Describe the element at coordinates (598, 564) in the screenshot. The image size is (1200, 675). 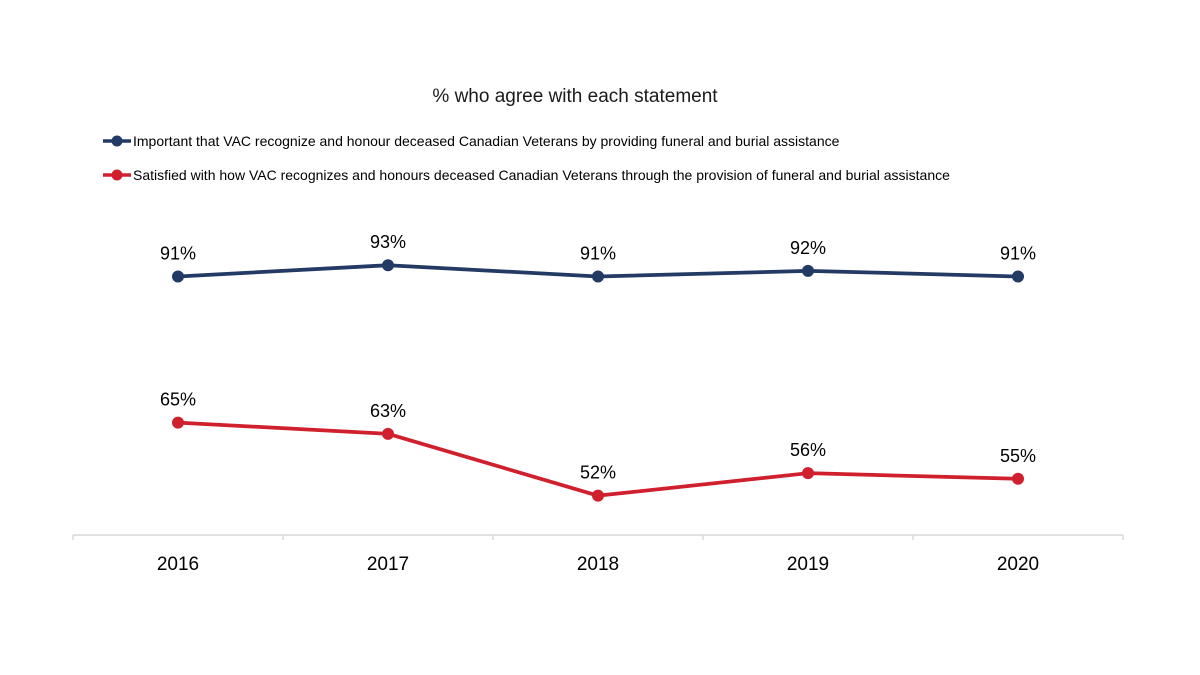
I see `x-axis-label: 2018` at that location.